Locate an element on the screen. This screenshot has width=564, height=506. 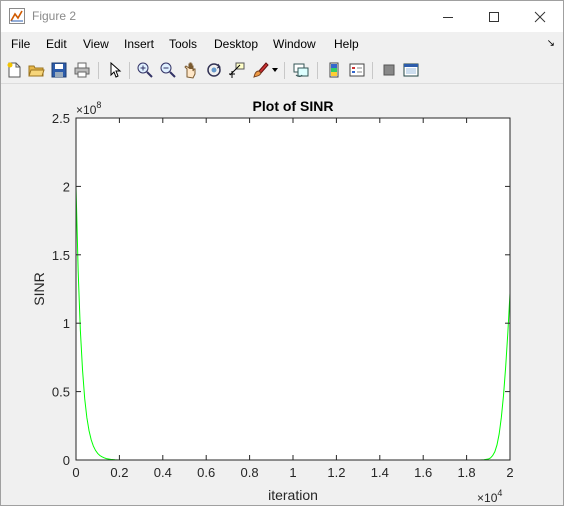
rotate-3d-icon is located at coordinates (214, 70).